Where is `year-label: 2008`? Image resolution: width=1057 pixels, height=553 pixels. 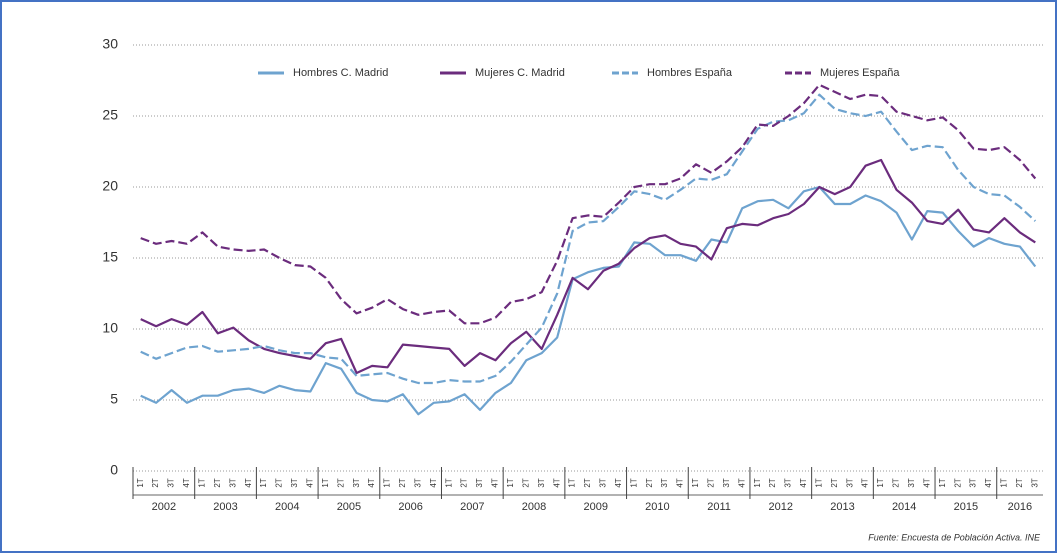 year-label: 2008 is located at coordinates (534, 507).